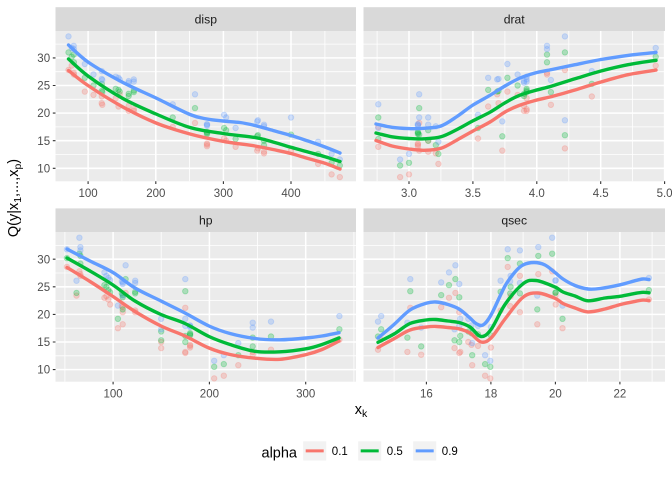 Image resolution: width=672 pixels, height=485 pixels. What do you see at coordinates (395, 452) in the screenshot?
I see `svg-text: 0.5` at bounding box center [395, 452].